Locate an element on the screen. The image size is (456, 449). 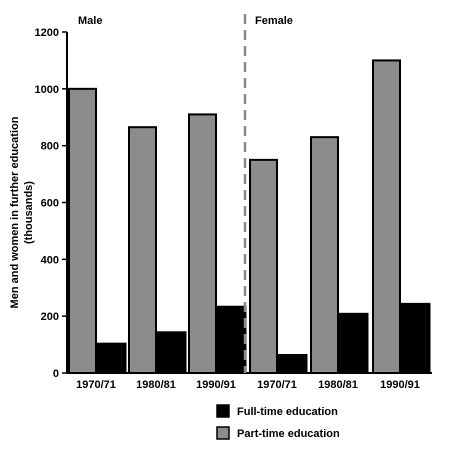
panel-label-female: Female is located at coordinates (274, 21).